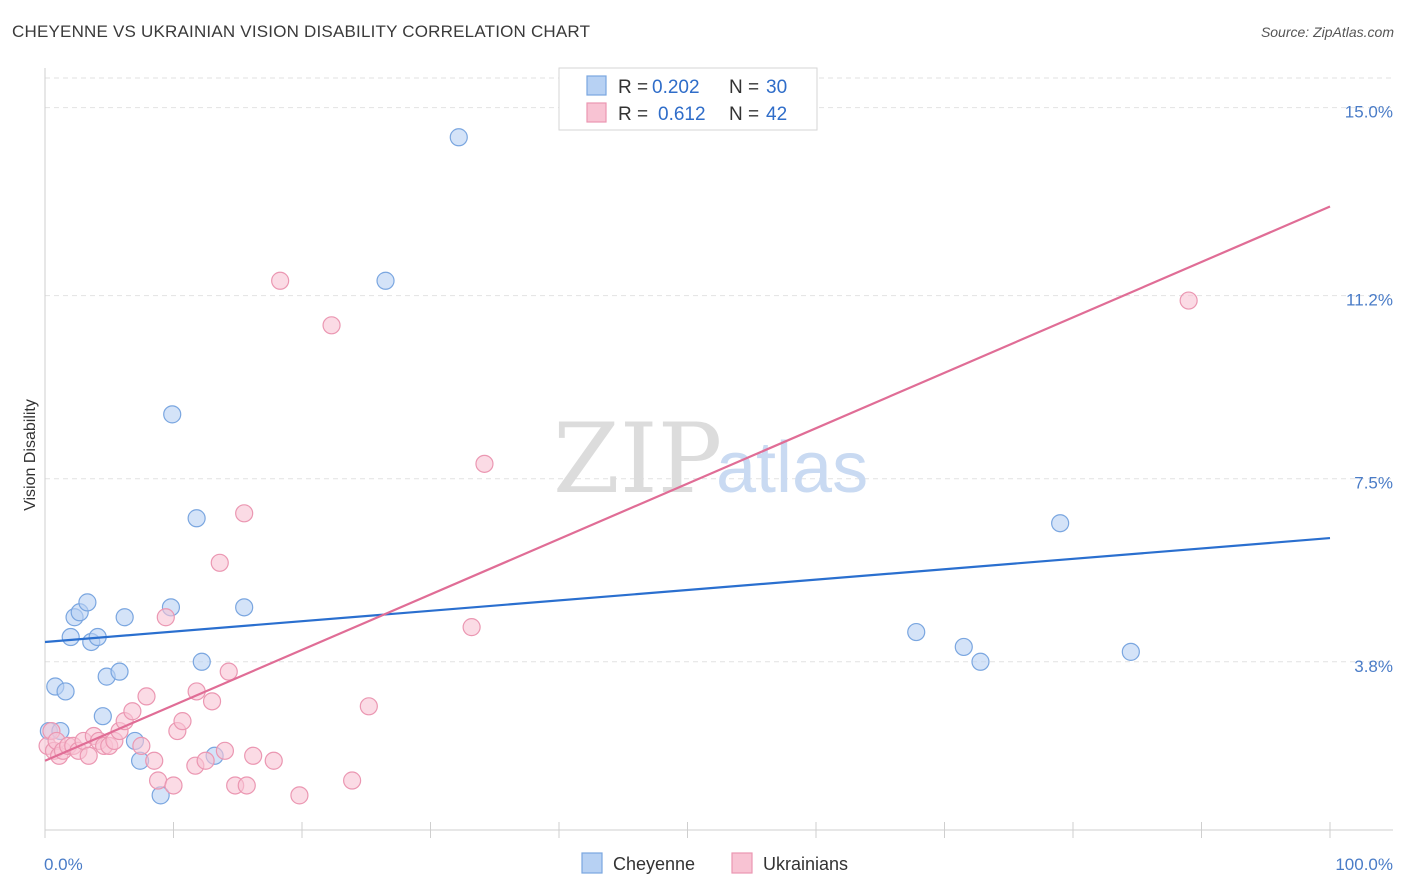  What do you see at coordinates (805, 864) in the screenshot?
I see `bottom-legend-label-ukrainians: Ukrainians` at bounding box center [805, 864].